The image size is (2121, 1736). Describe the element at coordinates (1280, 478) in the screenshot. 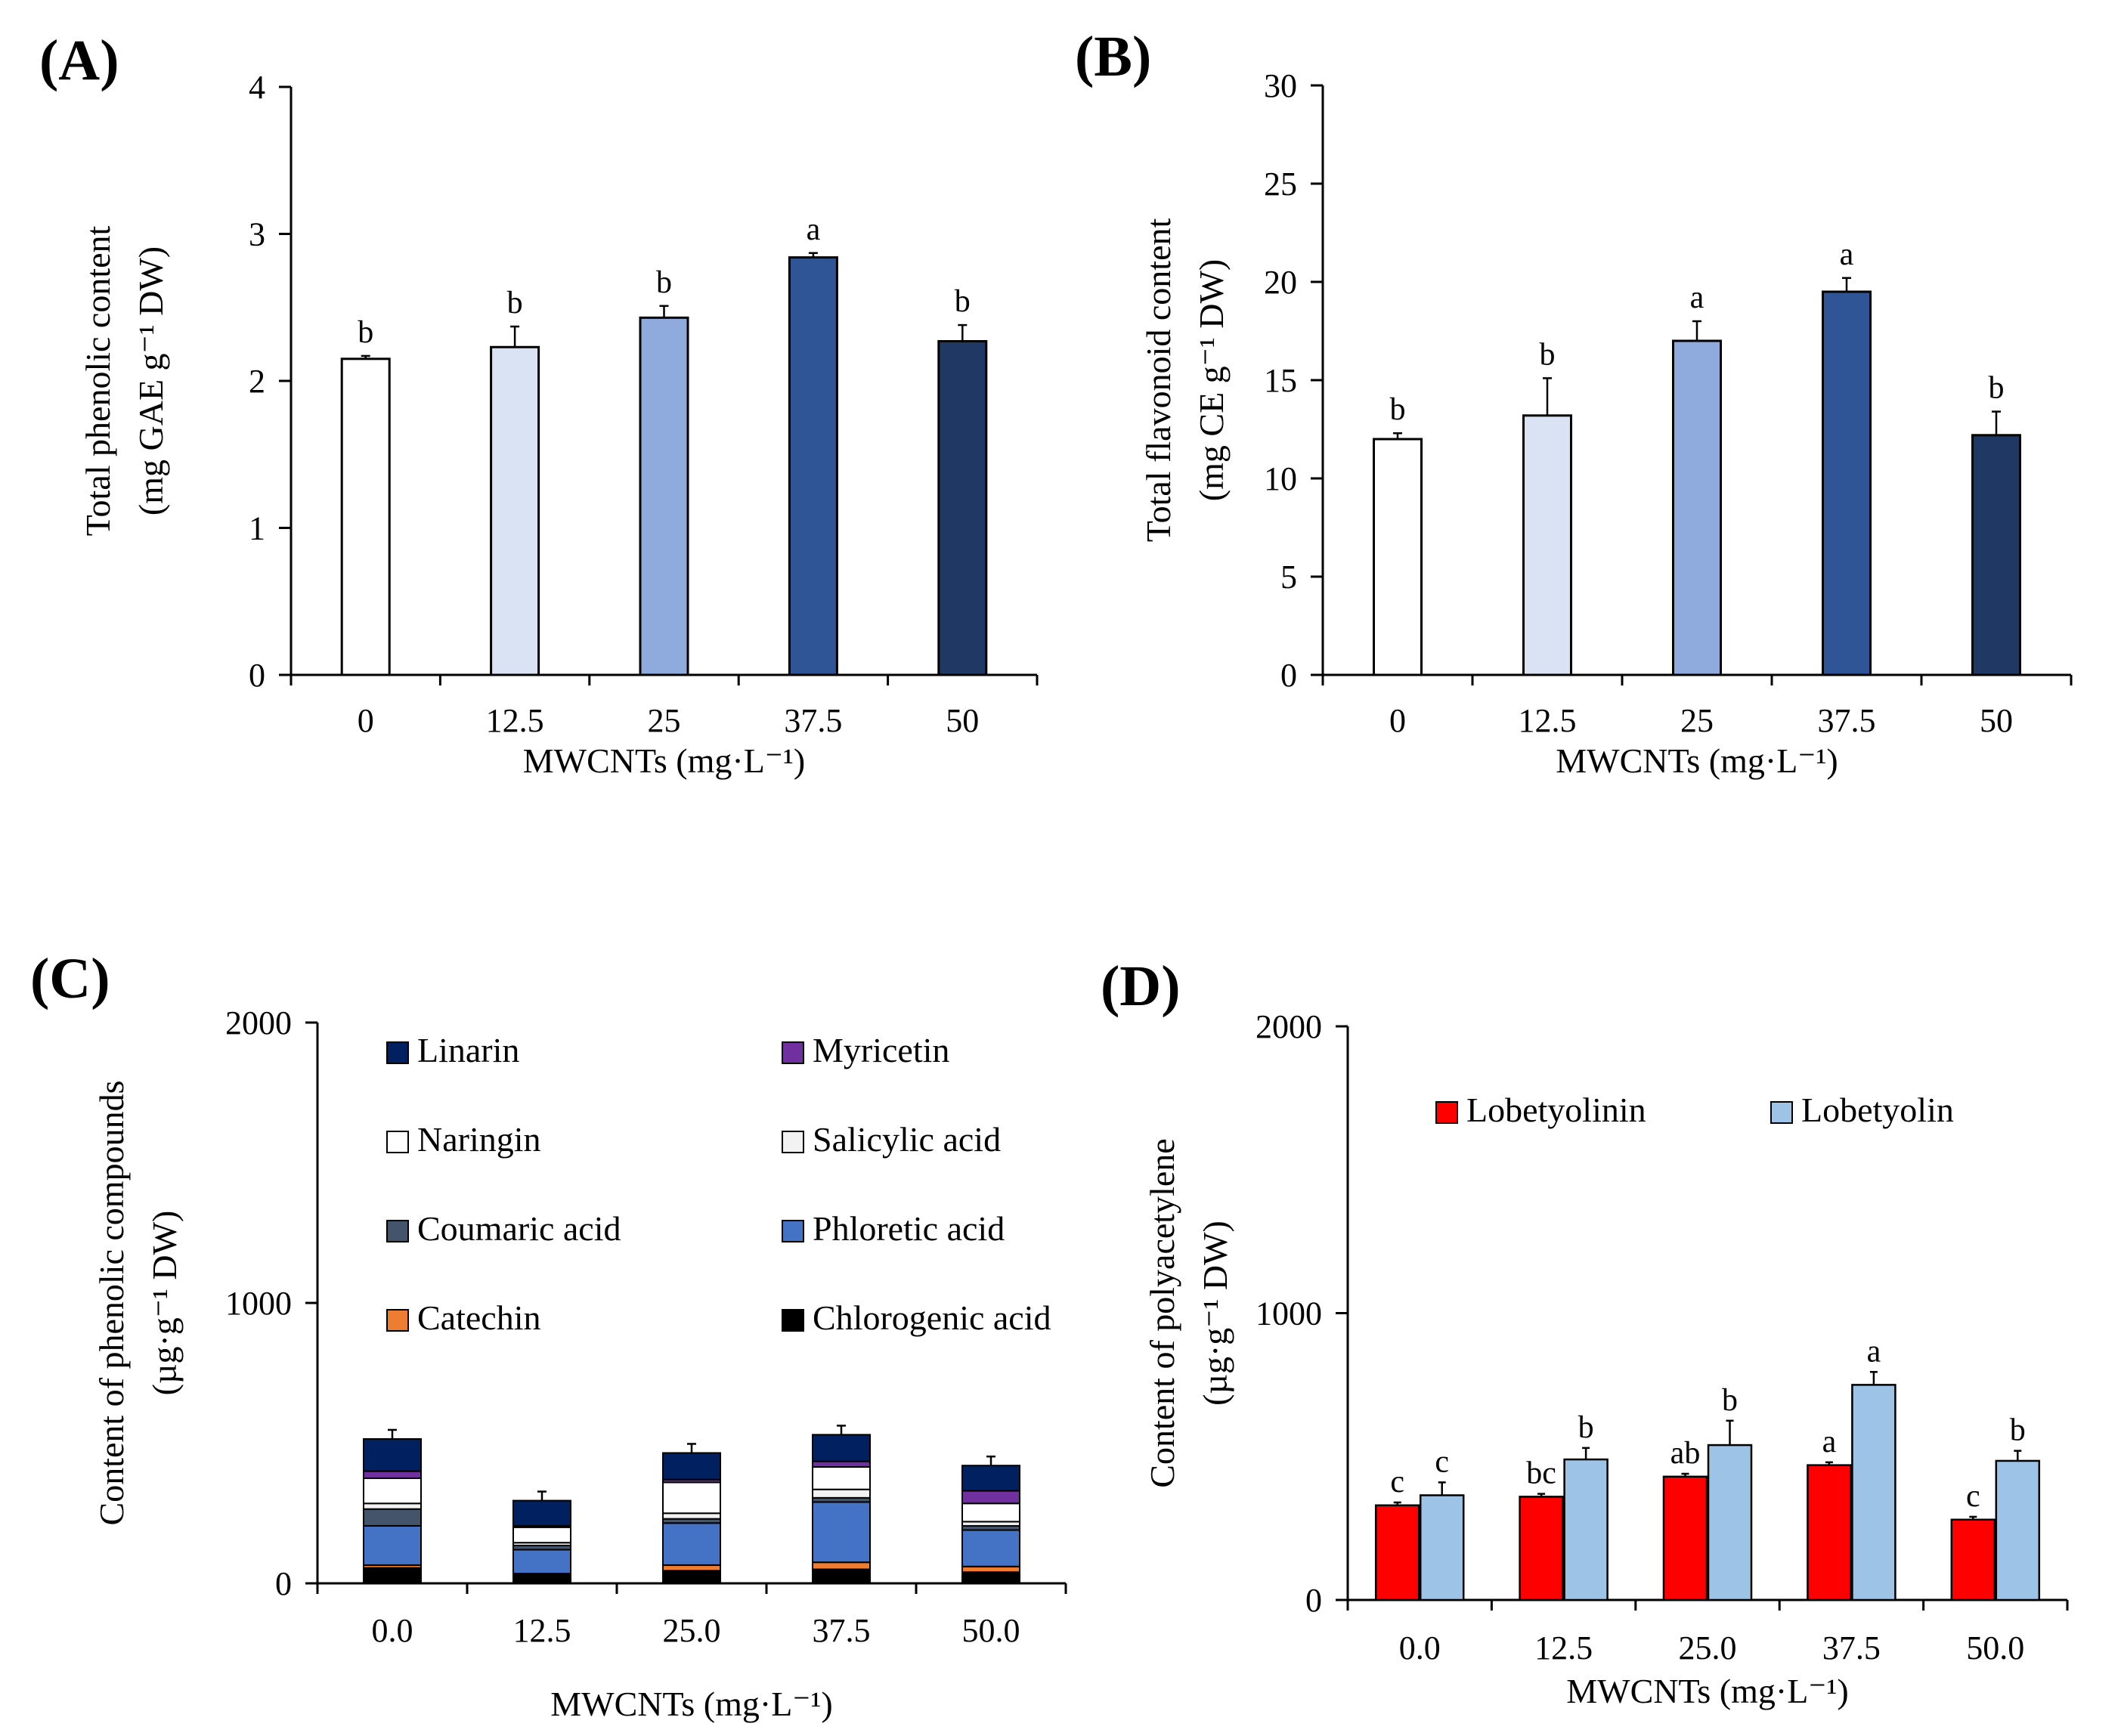

I see `y-tick-label: 10` at that location.